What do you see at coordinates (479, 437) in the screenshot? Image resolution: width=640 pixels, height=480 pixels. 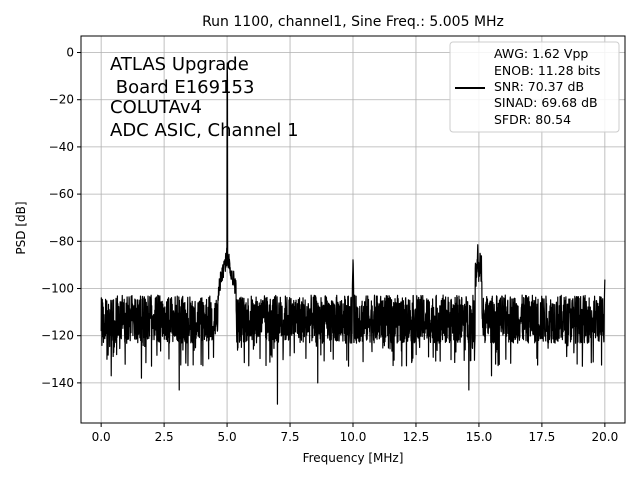 I see `x-tick-label: 15.0` at bounding box center [479, 437].